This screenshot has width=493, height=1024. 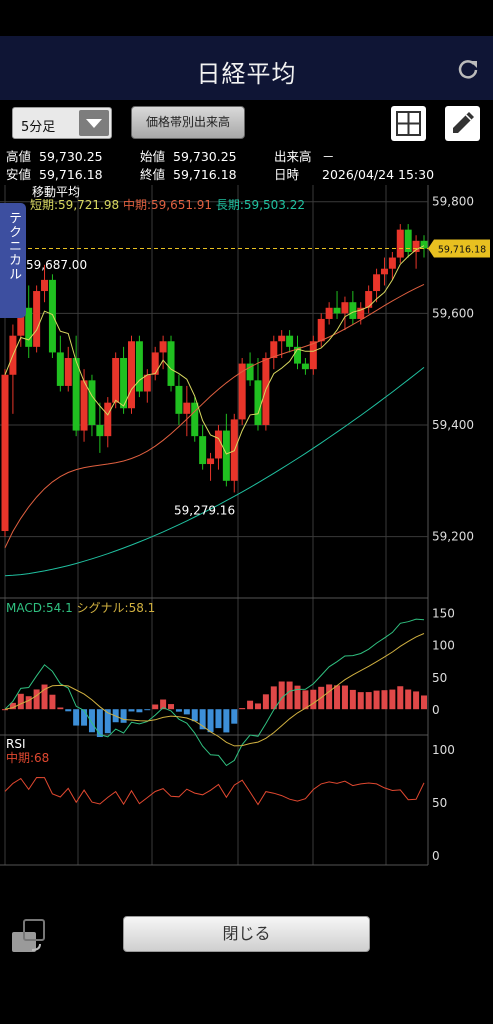 I want to click on macd-legend: MACD:54.1 シグナル:58.1, so click(x=80, y=608).